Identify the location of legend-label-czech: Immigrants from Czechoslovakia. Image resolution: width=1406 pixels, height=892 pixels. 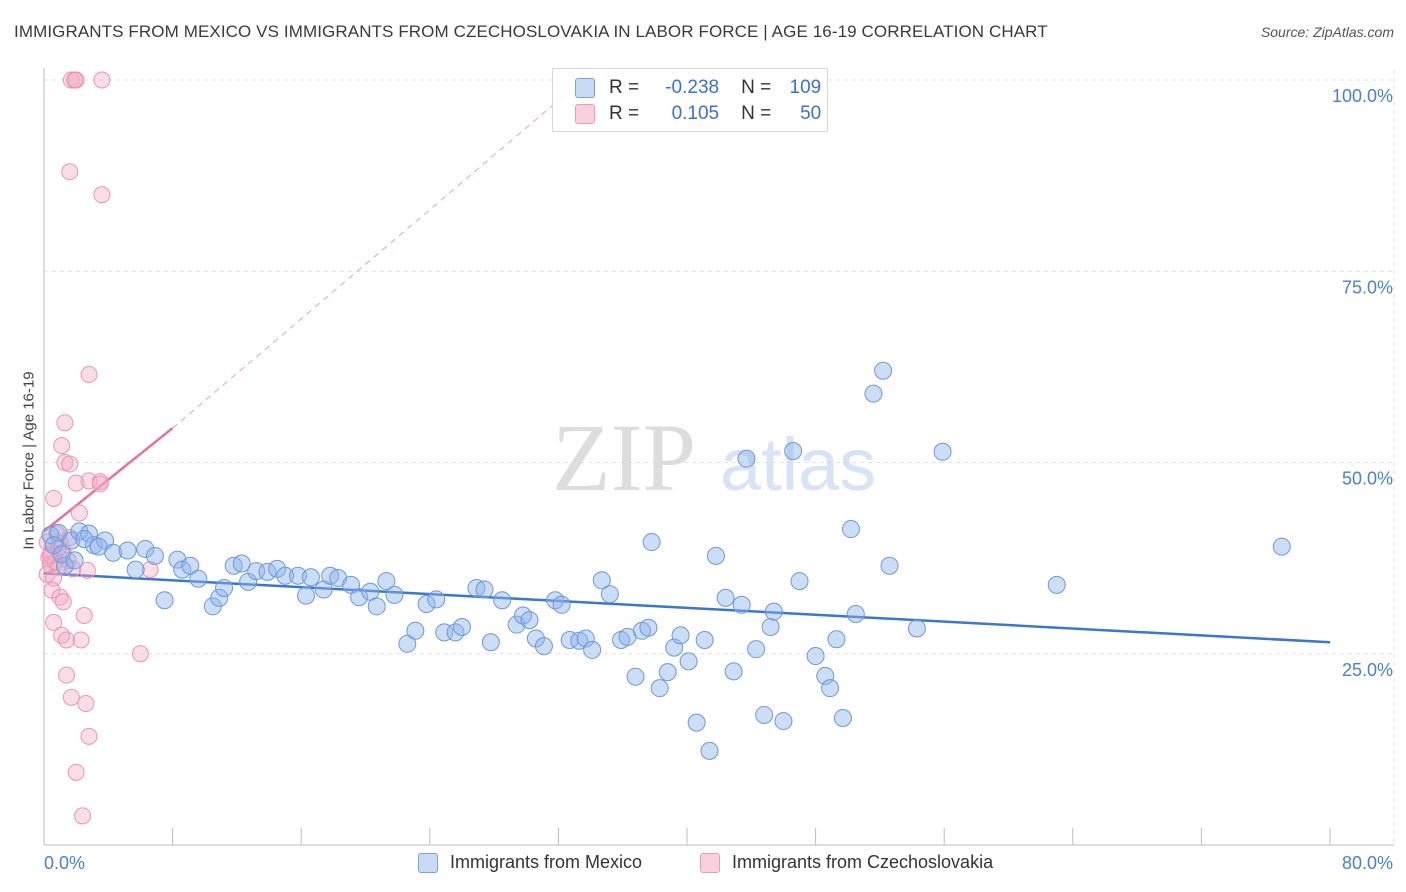
(863, 862).